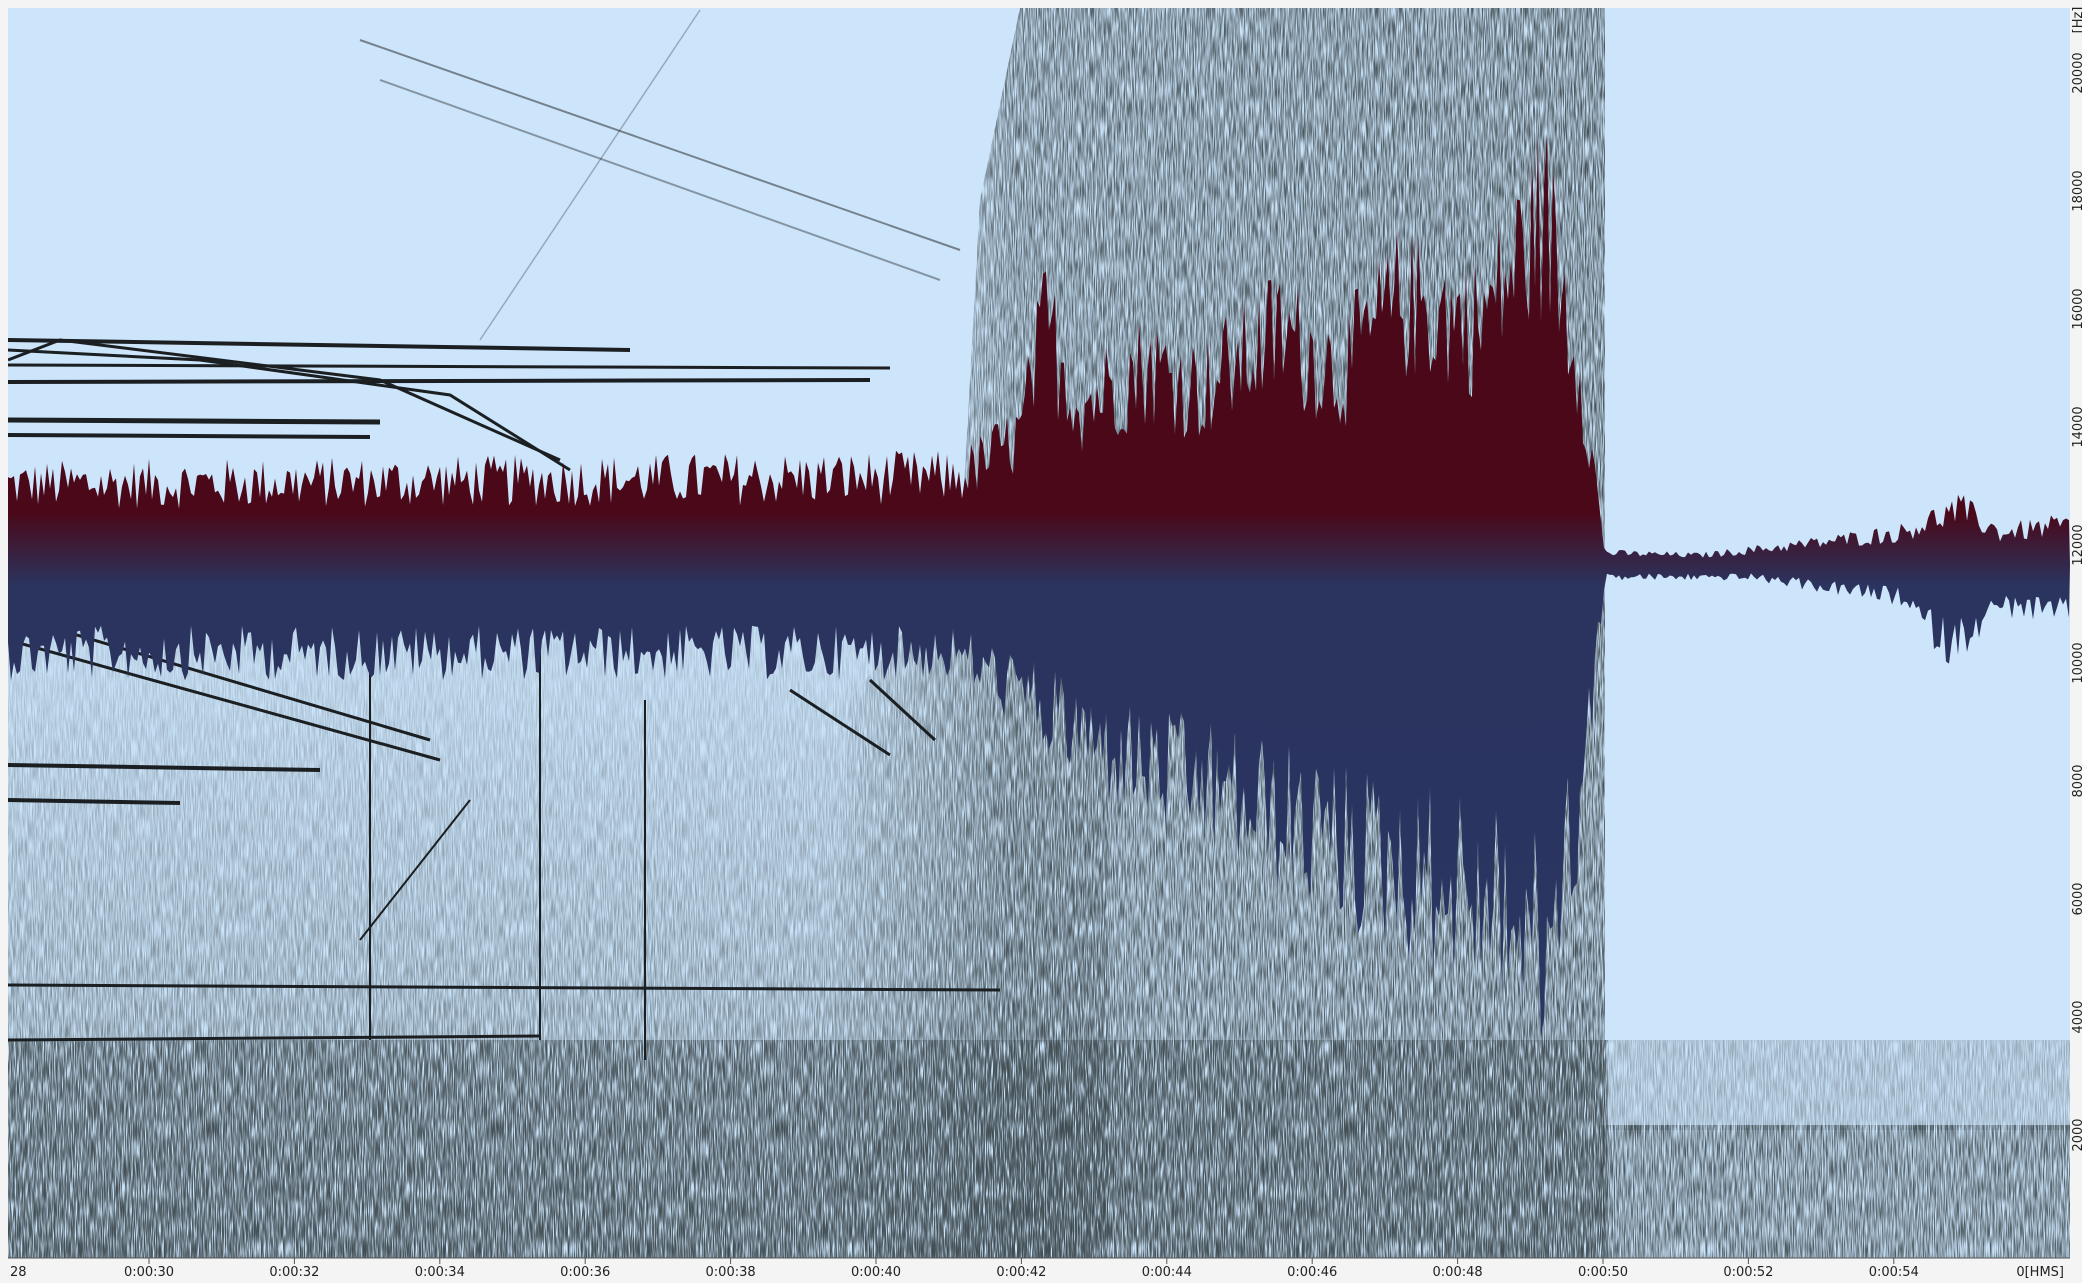 Image resolution: width=2082 pixels, height=1283 pixels. I want to click on frequency-label: 2000, so click(2076, 1134).